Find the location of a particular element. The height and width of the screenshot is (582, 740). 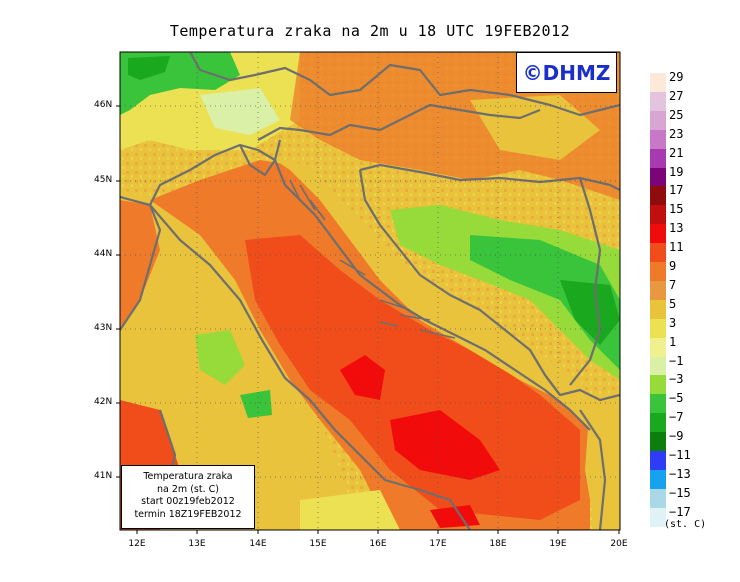

lon-label-17: 17E is located at coordinates (438, 544).